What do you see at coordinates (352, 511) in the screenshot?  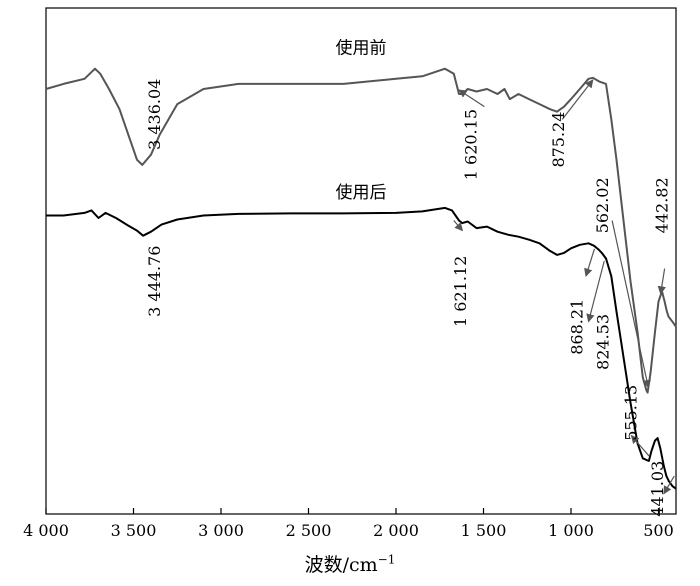 I see `x-axis-ticks` at bounding box center [352, 511].